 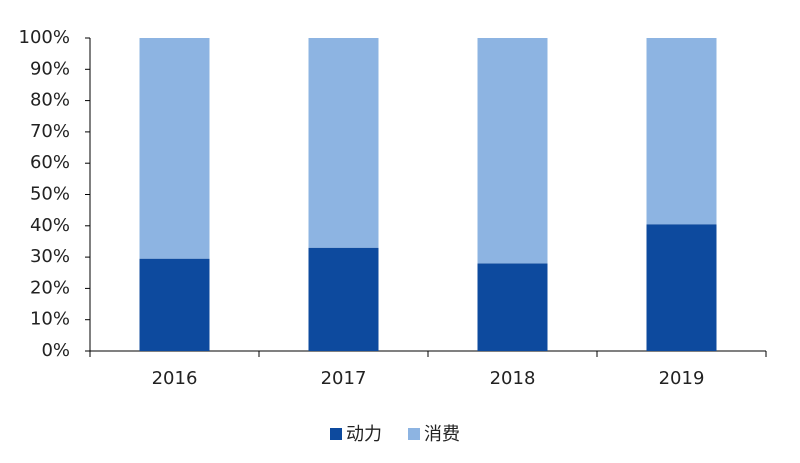 What do you see at coordinates (175, 378) in the screenshot?
I see `x-tick-label: 2016` at bounding box center [175, 378].